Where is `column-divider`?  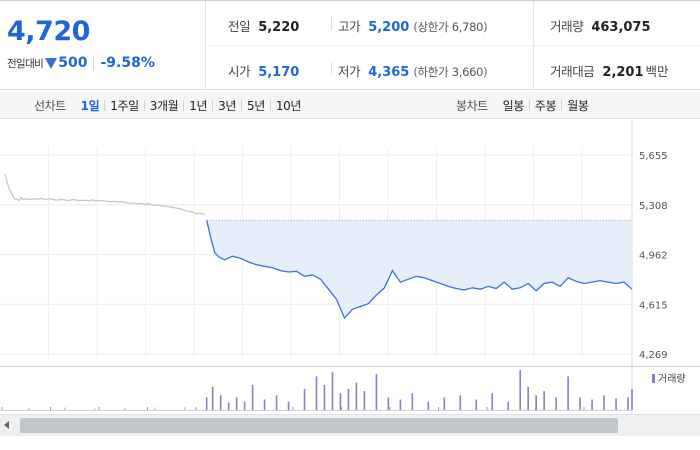 column-divider is located at coordinates (533, 45).